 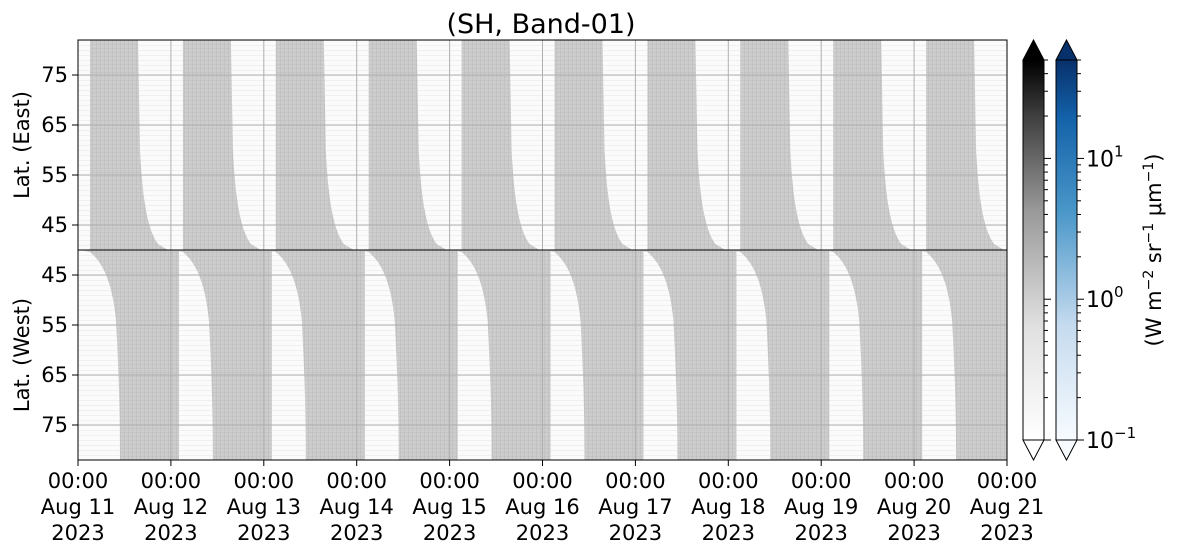 I want to click on xtick-time-2: 00:00, so click(x=264, y=481).